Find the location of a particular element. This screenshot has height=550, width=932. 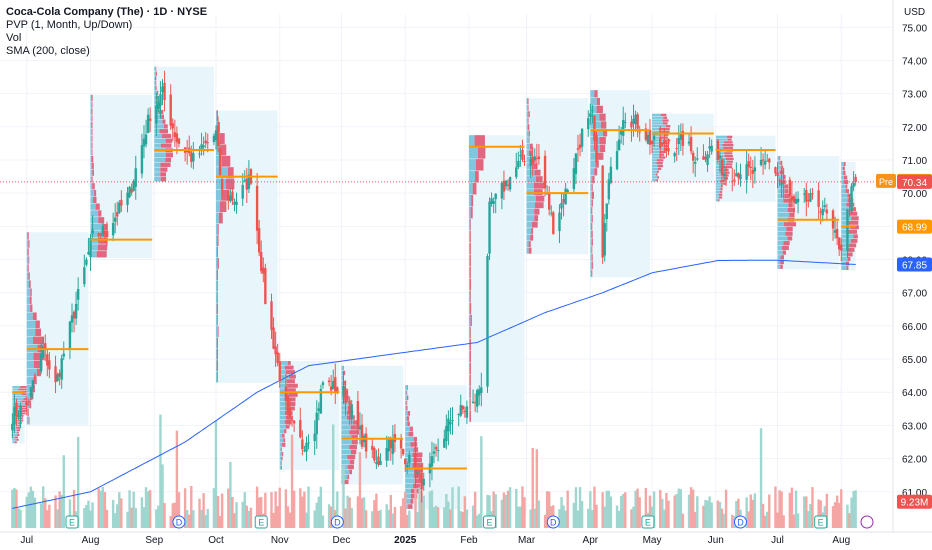

dividend-marker is located at coordinates (553, 522).